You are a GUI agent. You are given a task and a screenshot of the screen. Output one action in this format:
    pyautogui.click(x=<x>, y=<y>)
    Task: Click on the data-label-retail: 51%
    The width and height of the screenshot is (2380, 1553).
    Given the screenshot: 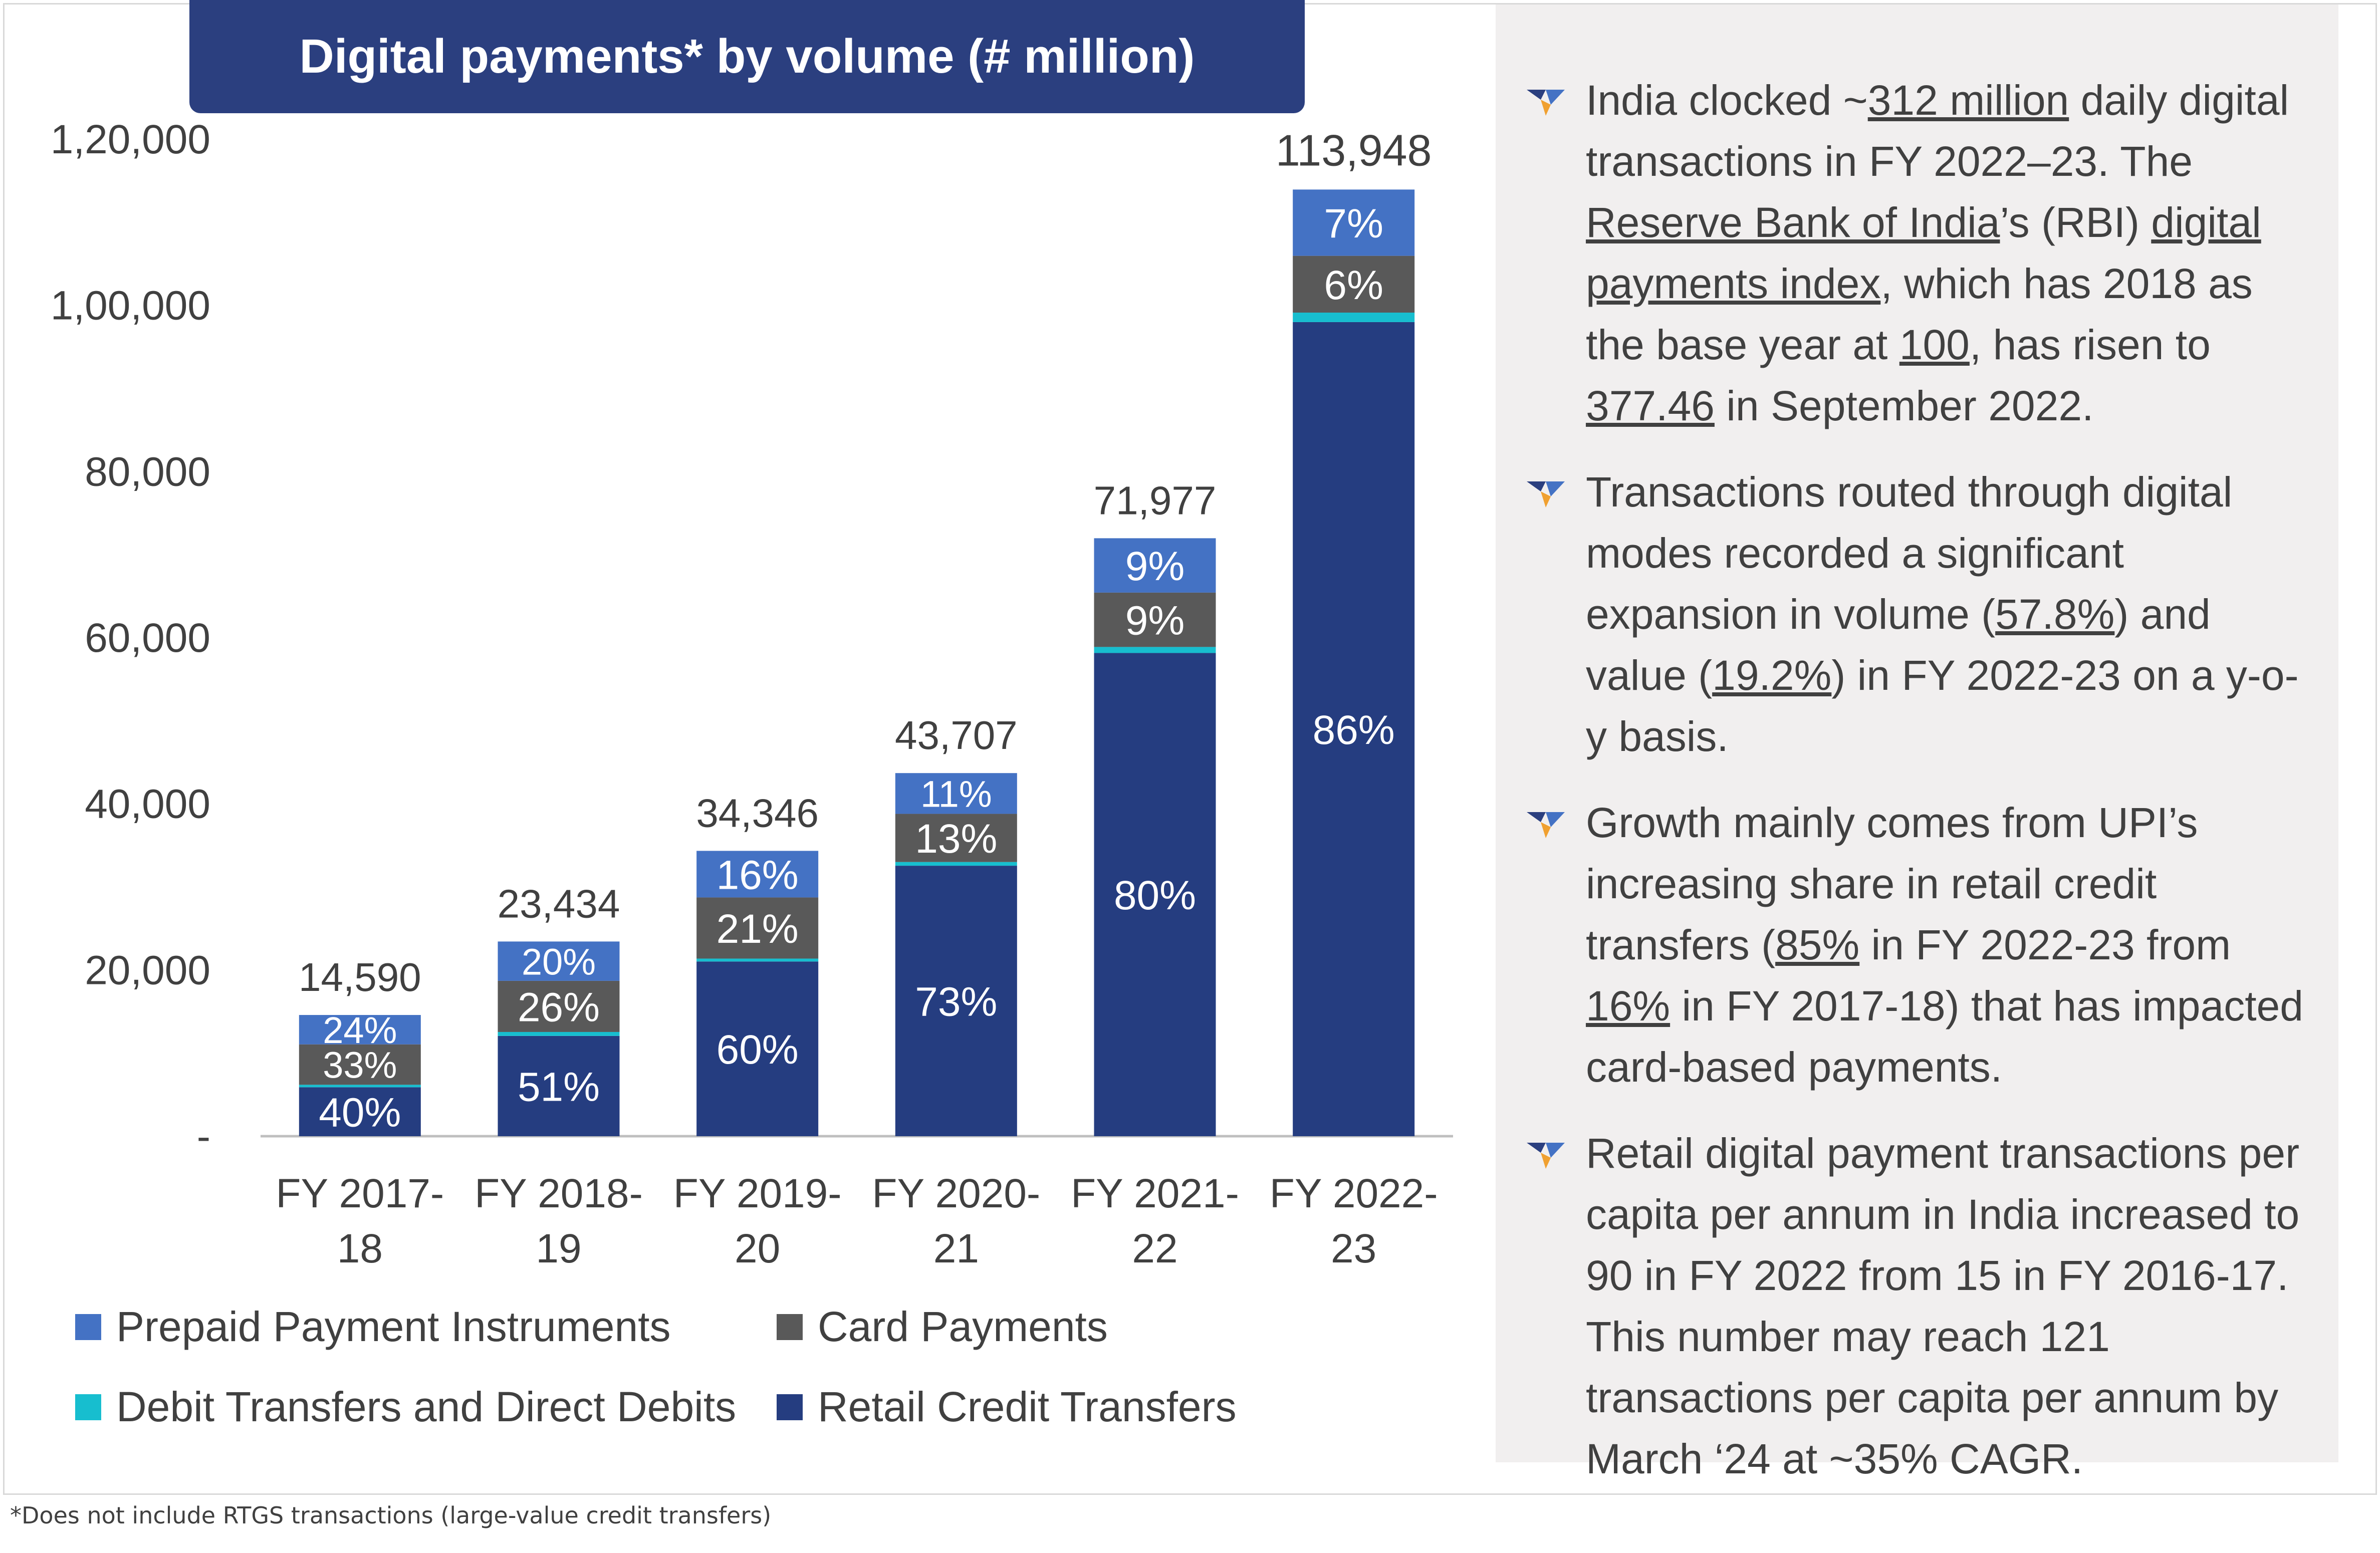 What is the action you would take?
    pyautogui.click(x=559, y=1087)
    